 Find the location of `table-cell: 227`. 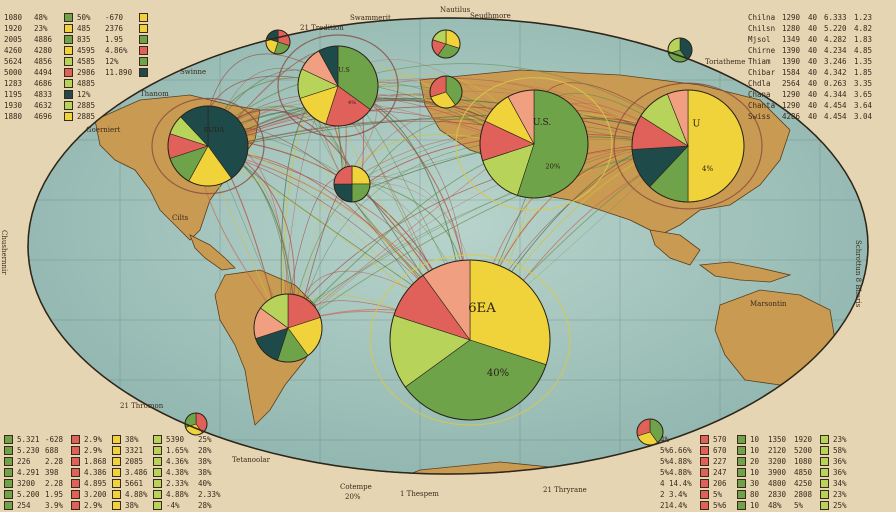

table-cell: 227 is located at coordinates (720, 461).